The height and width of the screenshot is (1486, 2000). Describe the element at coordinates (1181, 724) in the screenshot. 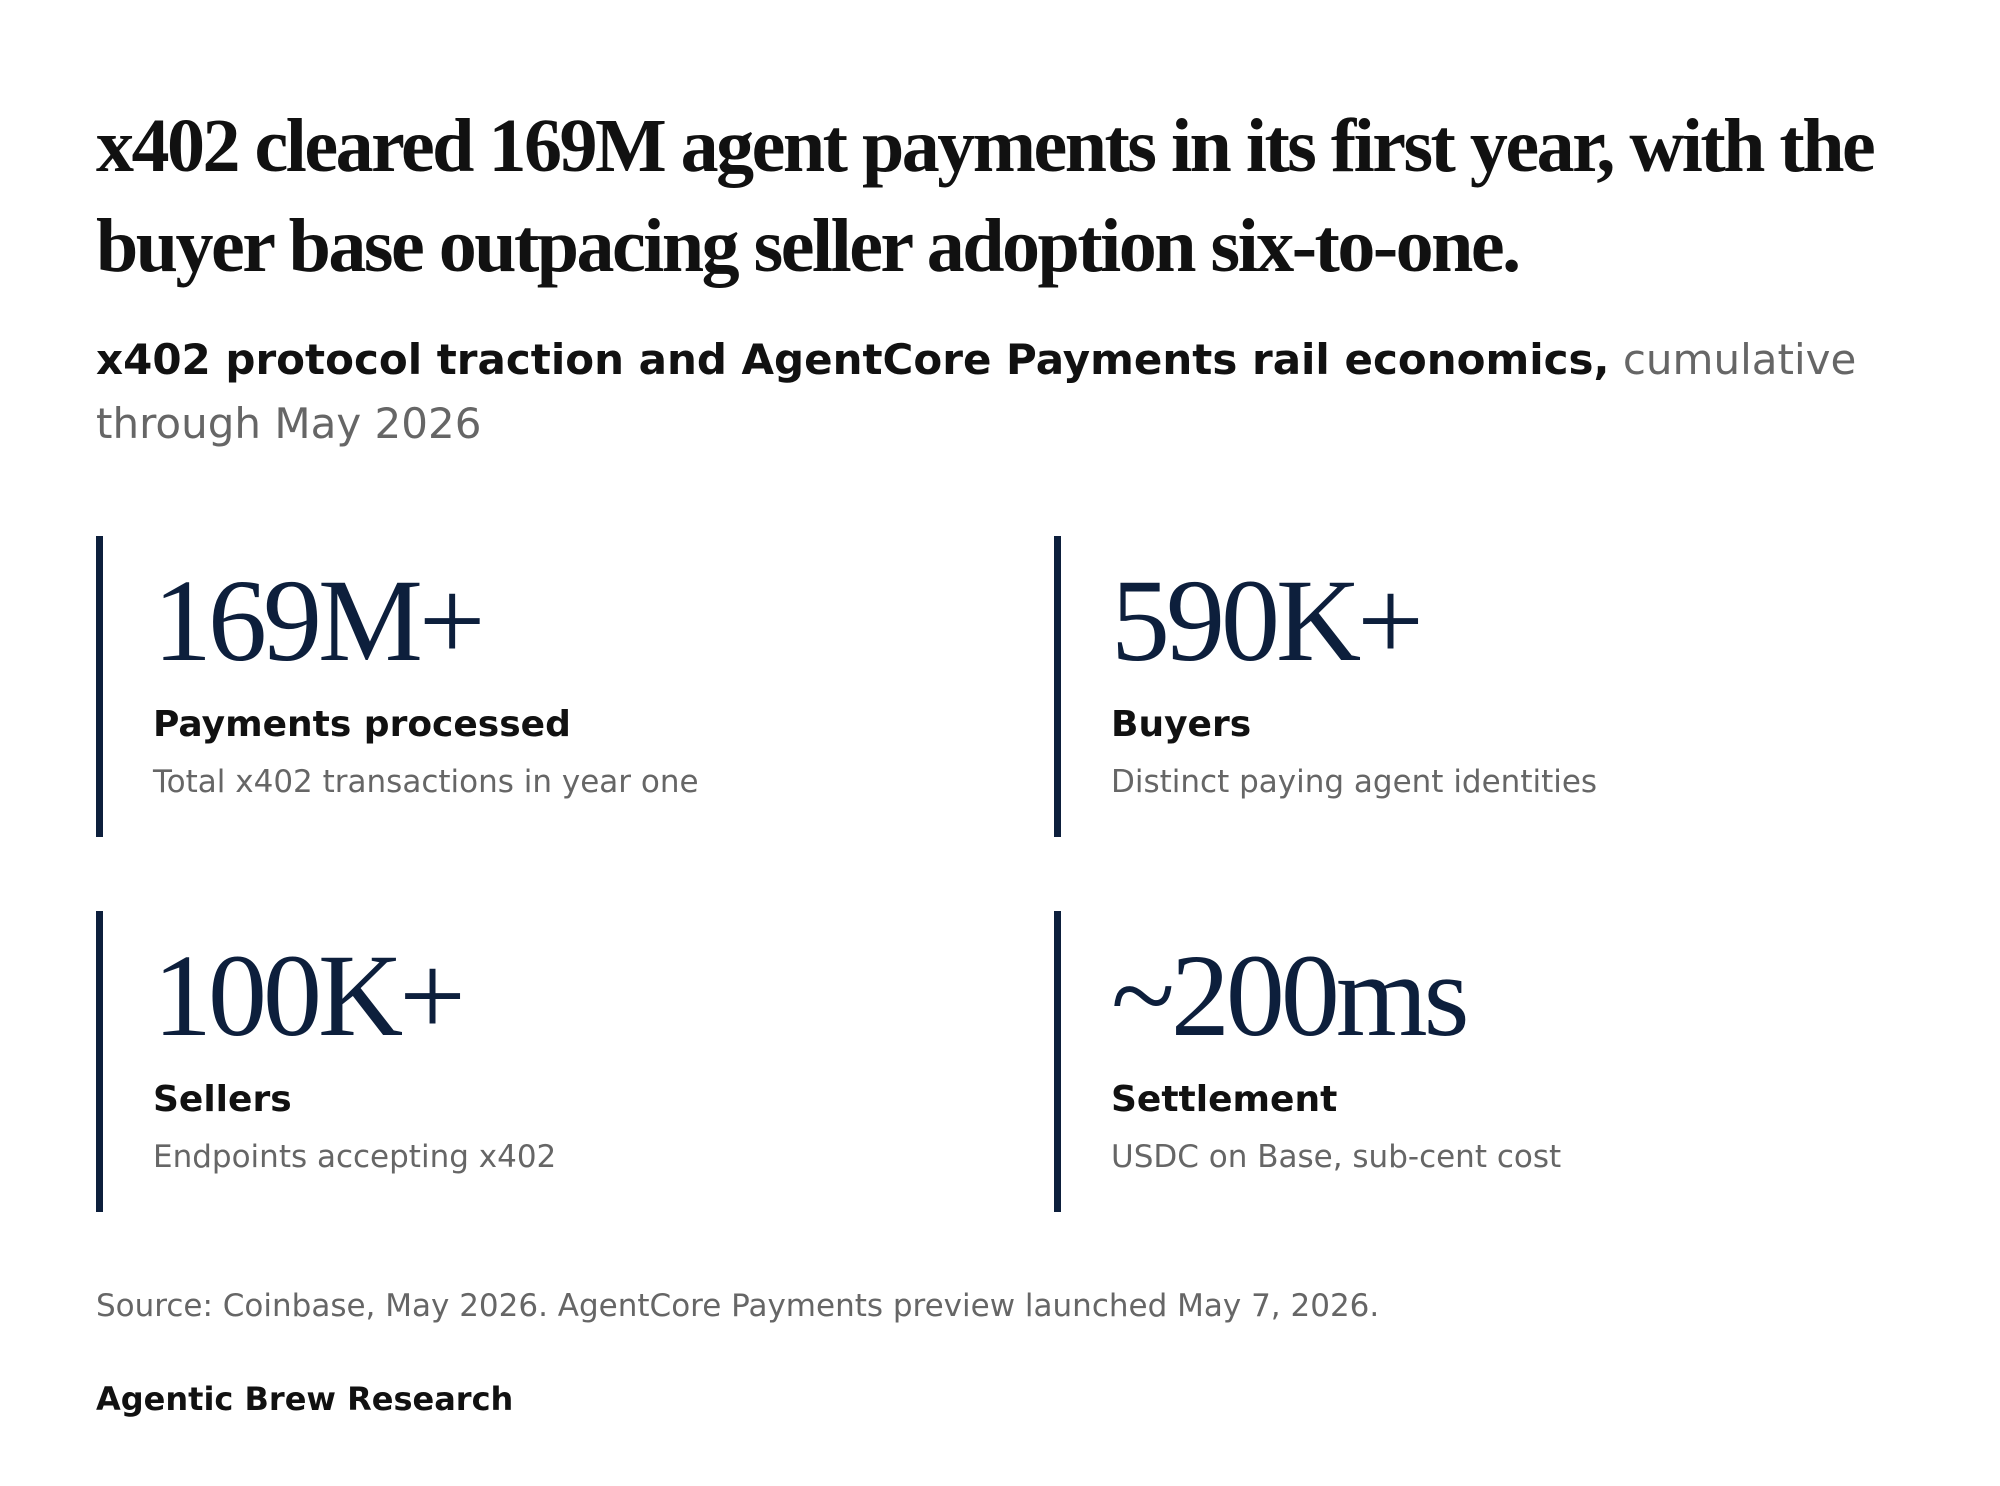

I see `stat-label: Buyers` at that location.